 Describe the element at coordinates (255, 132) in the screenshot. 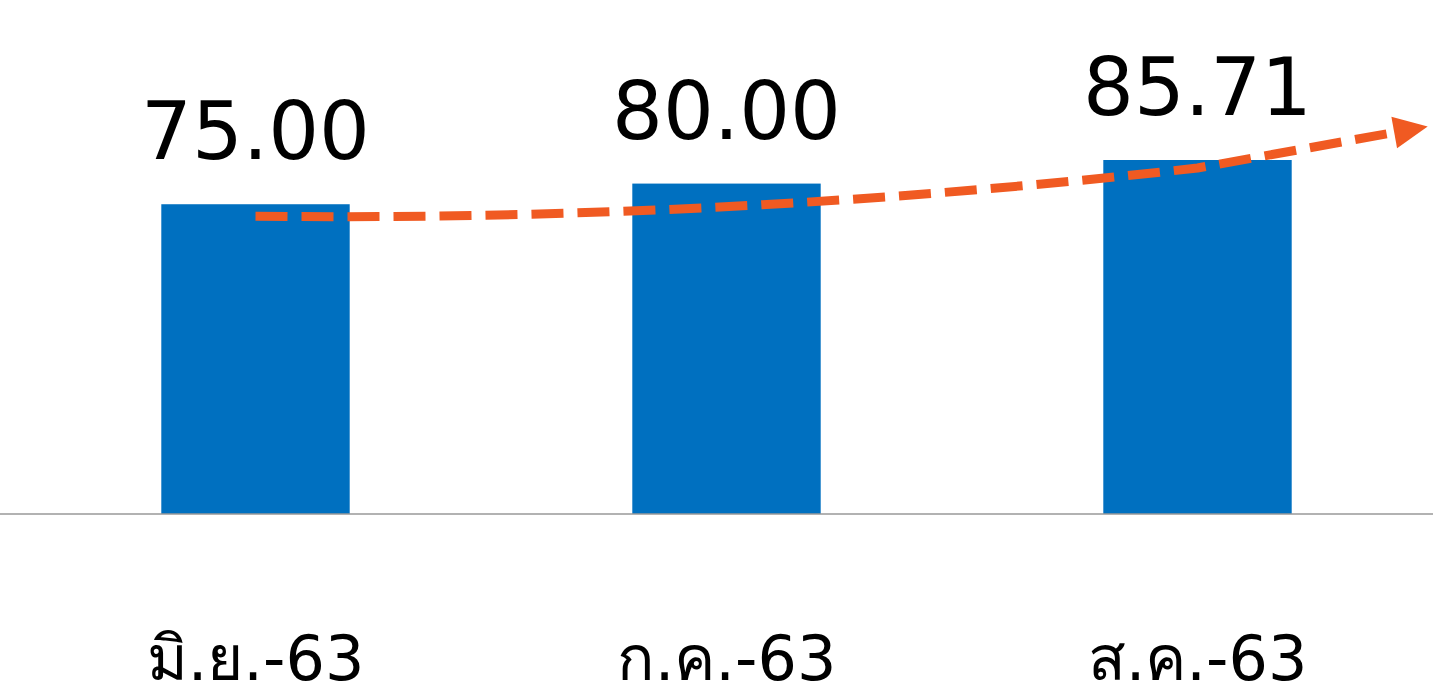

I see `data-label: 75.00` at that location.